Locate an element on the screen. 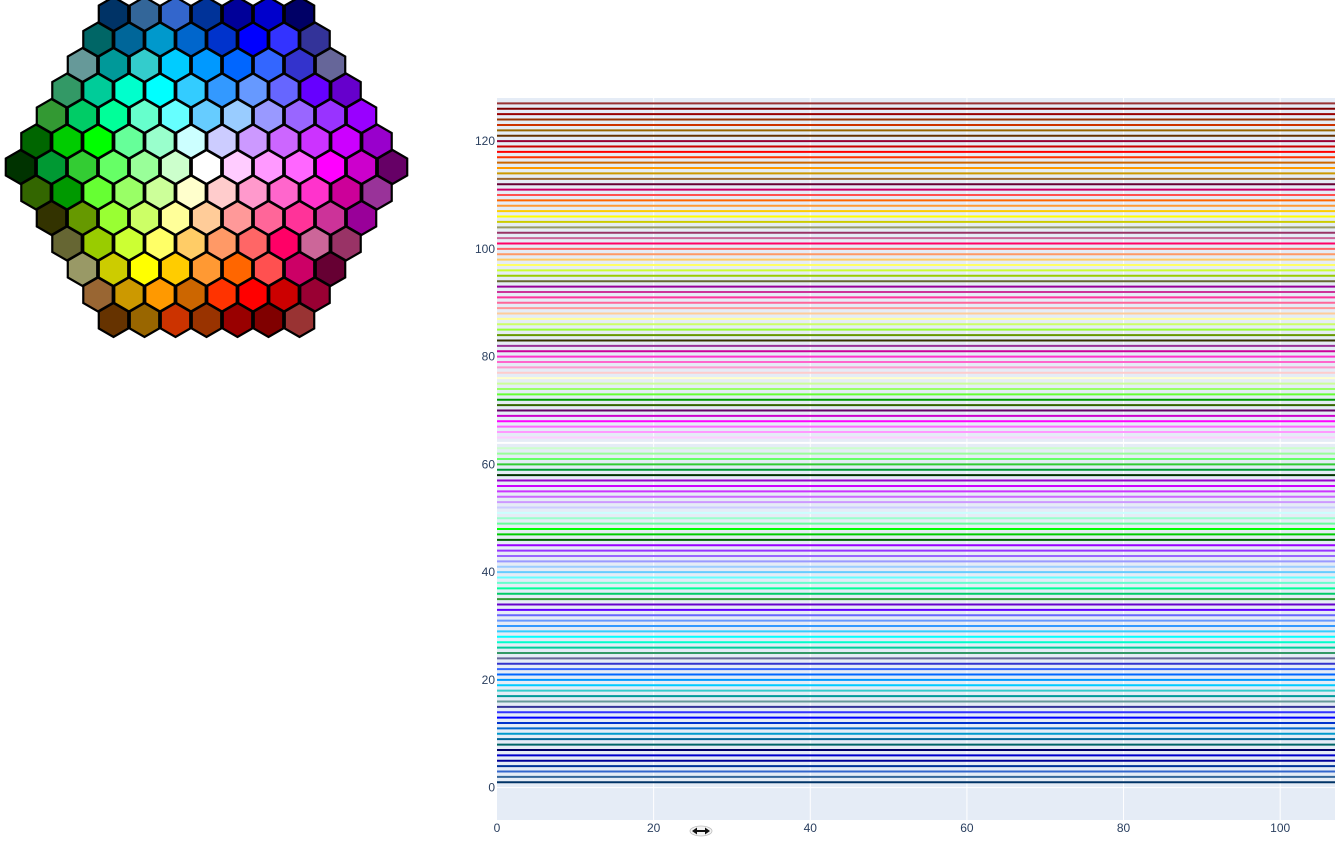  x-tick-label: 80 is located at coordinates (1124, 828).